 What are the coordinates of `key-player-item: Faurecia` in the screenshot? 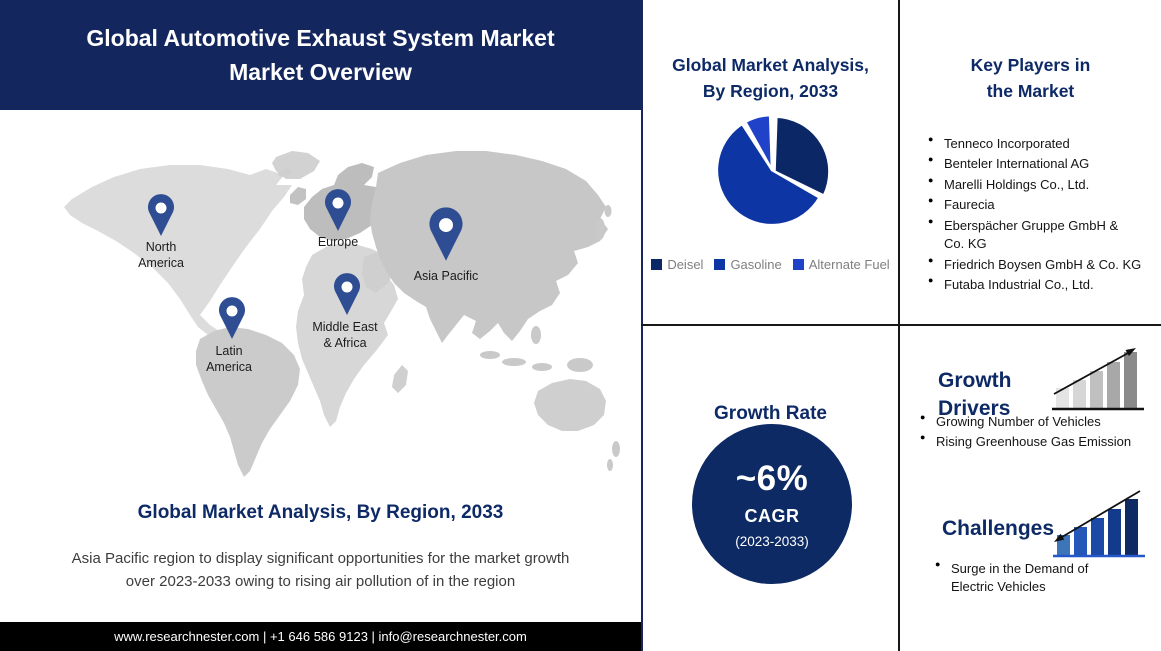 It's located at (1037, 204).